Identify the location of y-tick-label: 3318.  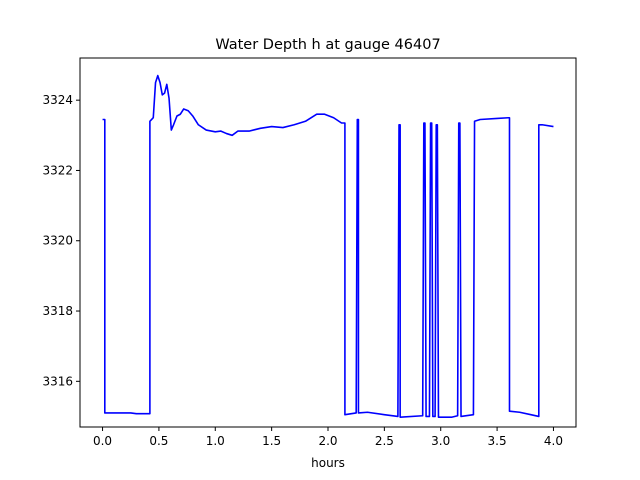
(57, 311).